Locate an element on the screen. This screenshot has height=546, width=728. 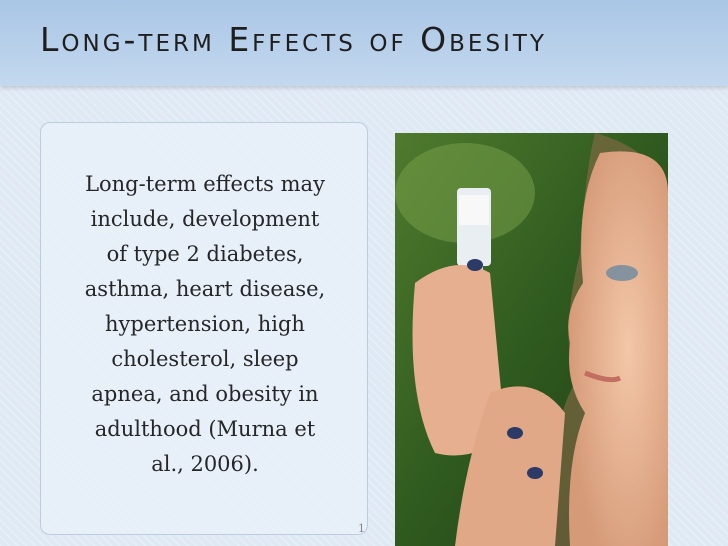
body-line: al., 2006). is located at coordinates (205, 464).